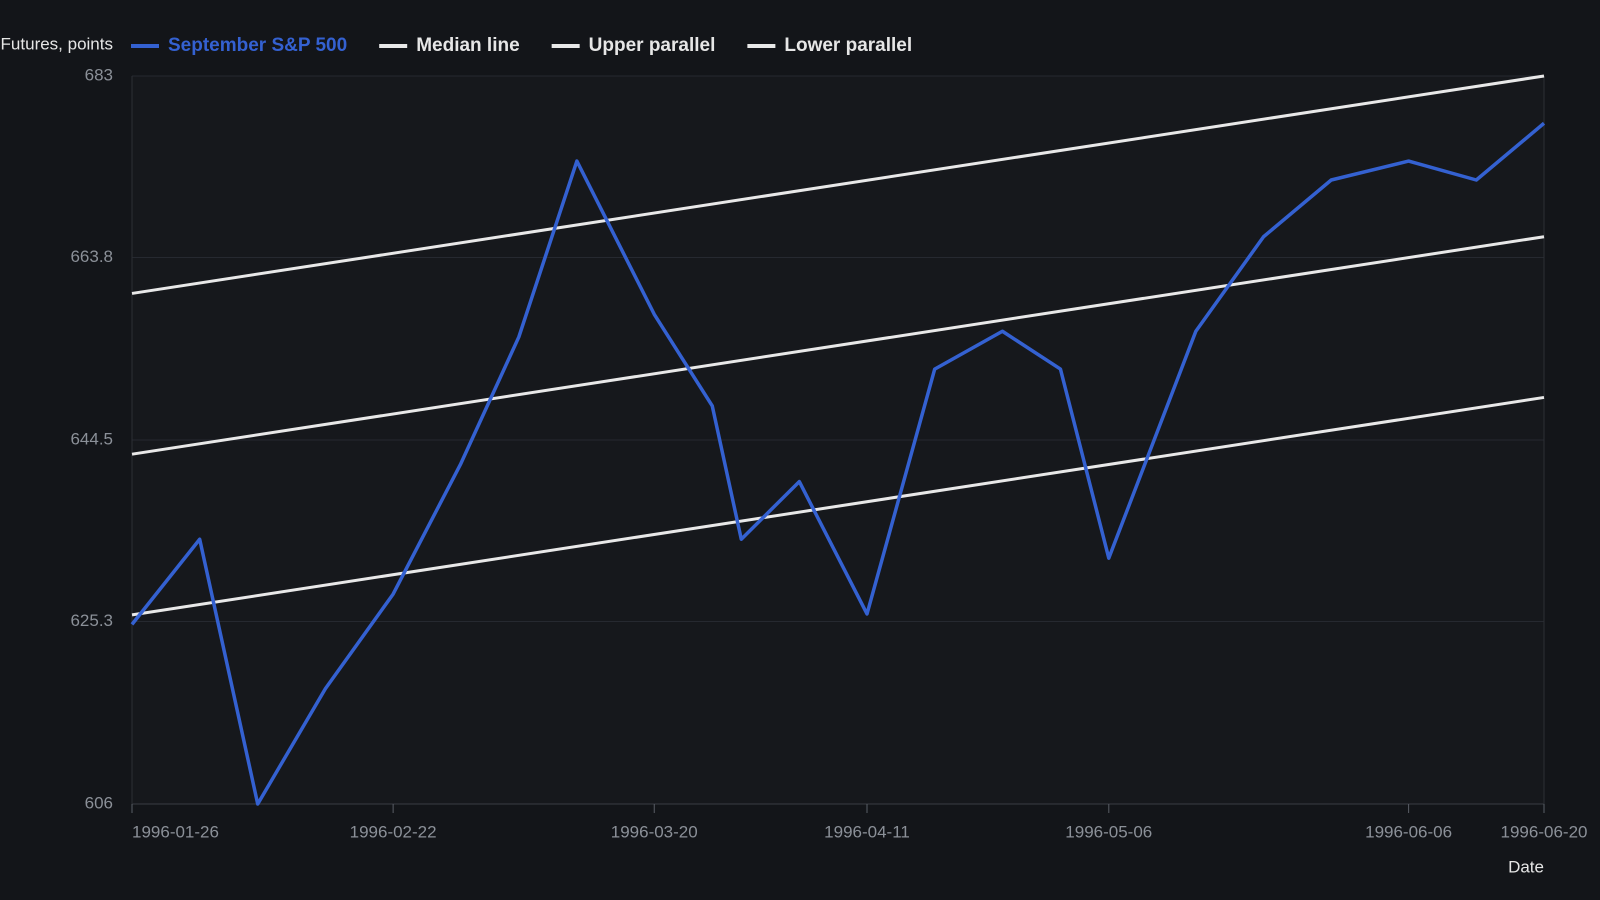 This screenshot has height=900, width=1600. Describe the element at coordinates (91, 438) in the screenshot. I see `y-tick-label: 644.5` at that location.